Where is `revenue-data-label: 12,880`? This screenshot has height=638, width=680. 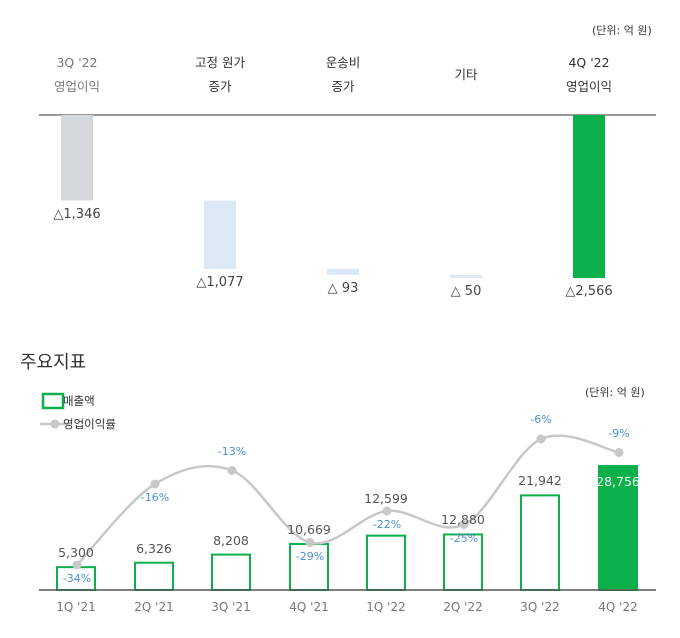
revenue-data-label: 12,880 is located at coordinates (463, 520).